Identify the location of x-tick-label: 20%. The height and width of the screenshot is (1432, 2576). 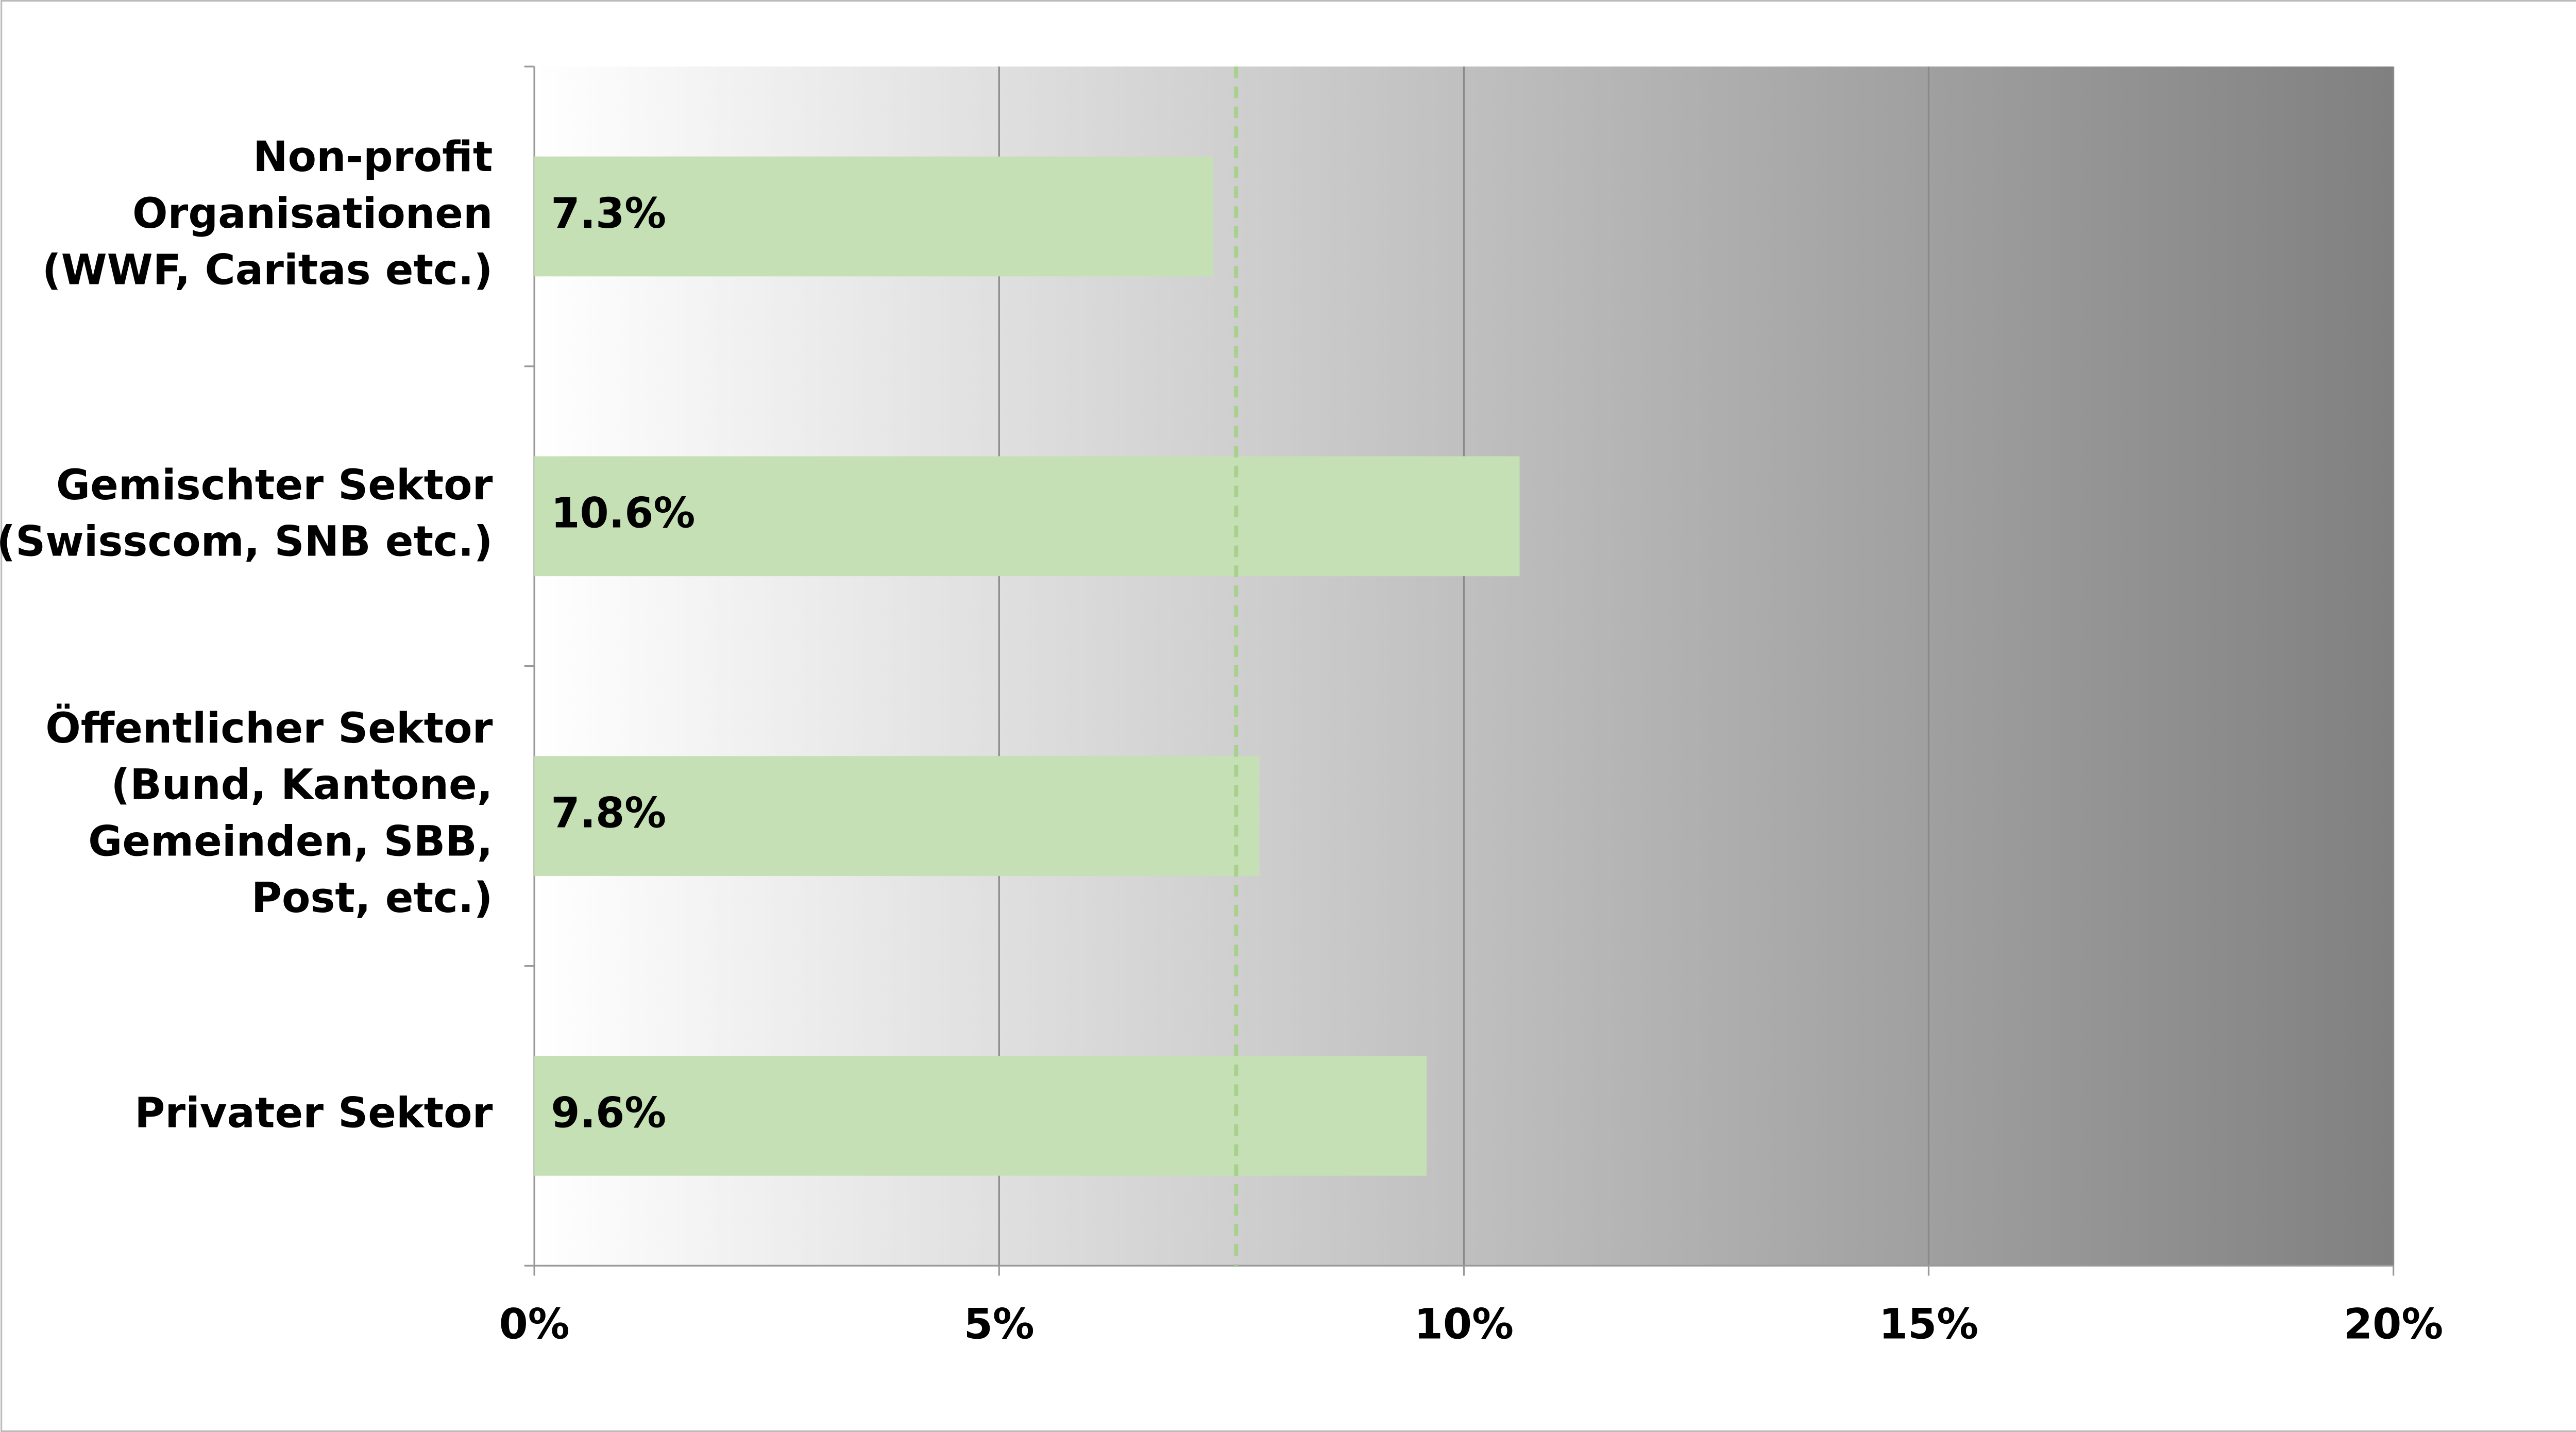
(2394, 1325).